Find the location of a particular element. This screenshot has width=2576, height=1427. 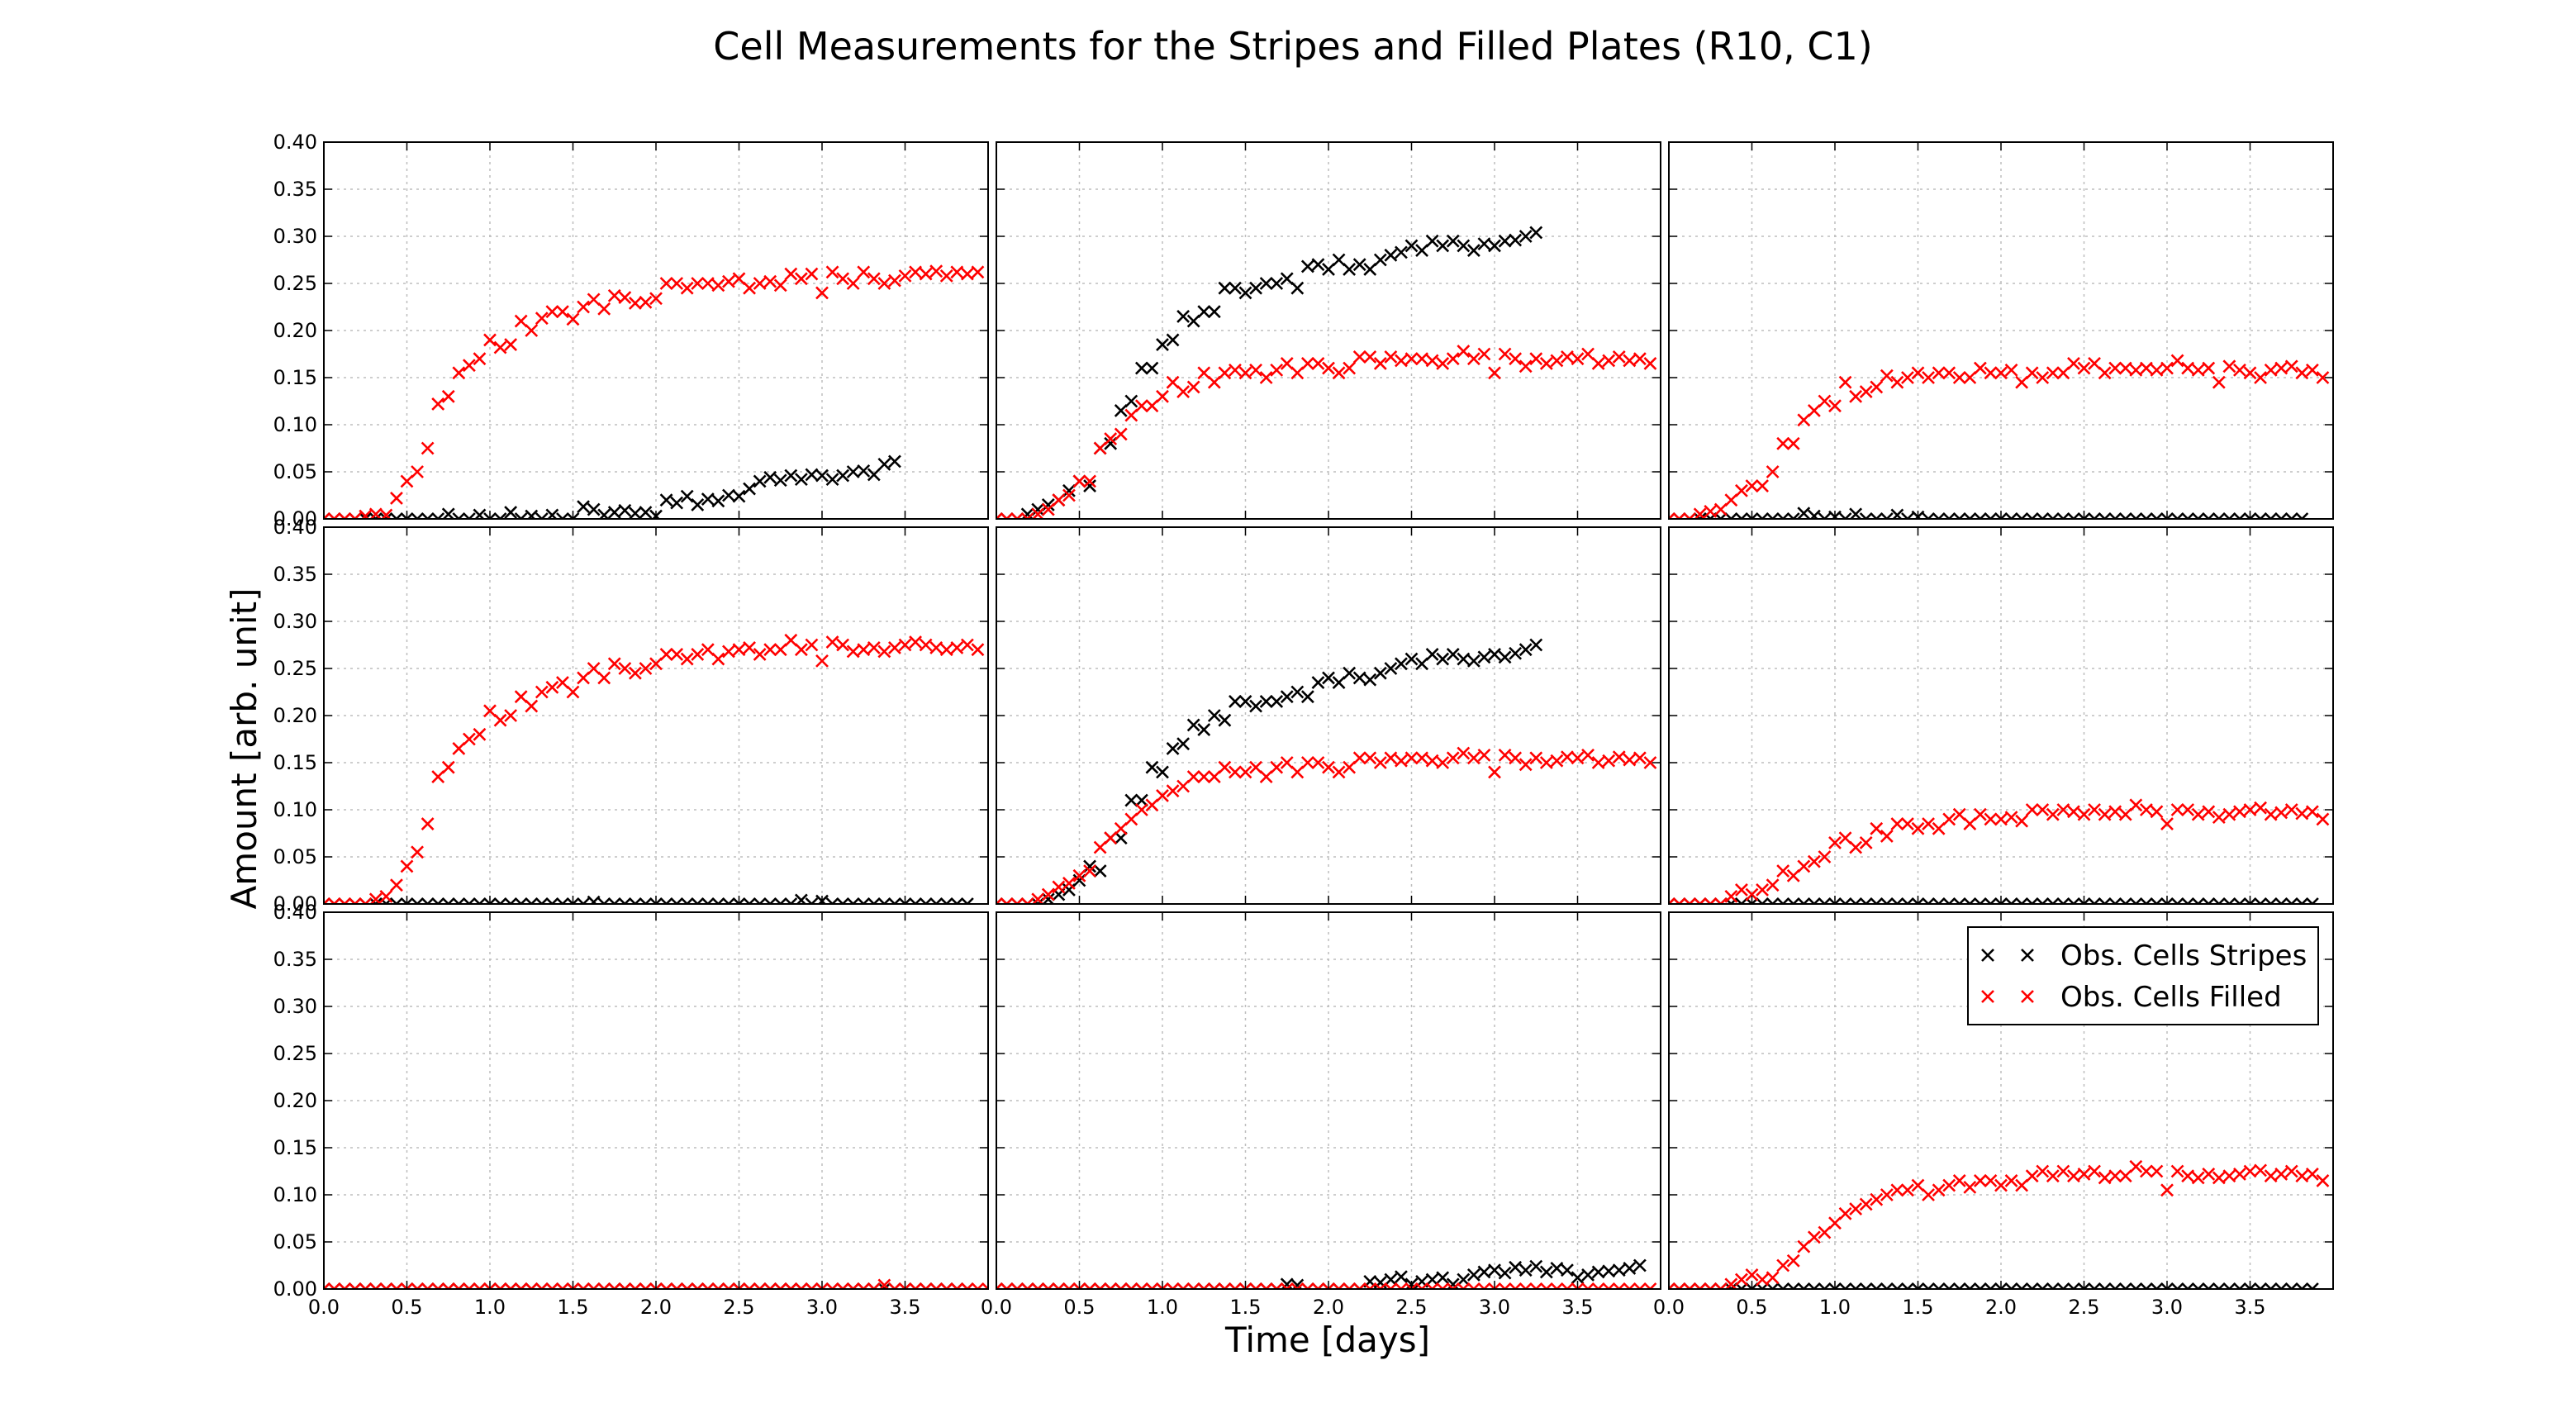

y-tick-label: 0.10 is located at coordinates (295, 809).